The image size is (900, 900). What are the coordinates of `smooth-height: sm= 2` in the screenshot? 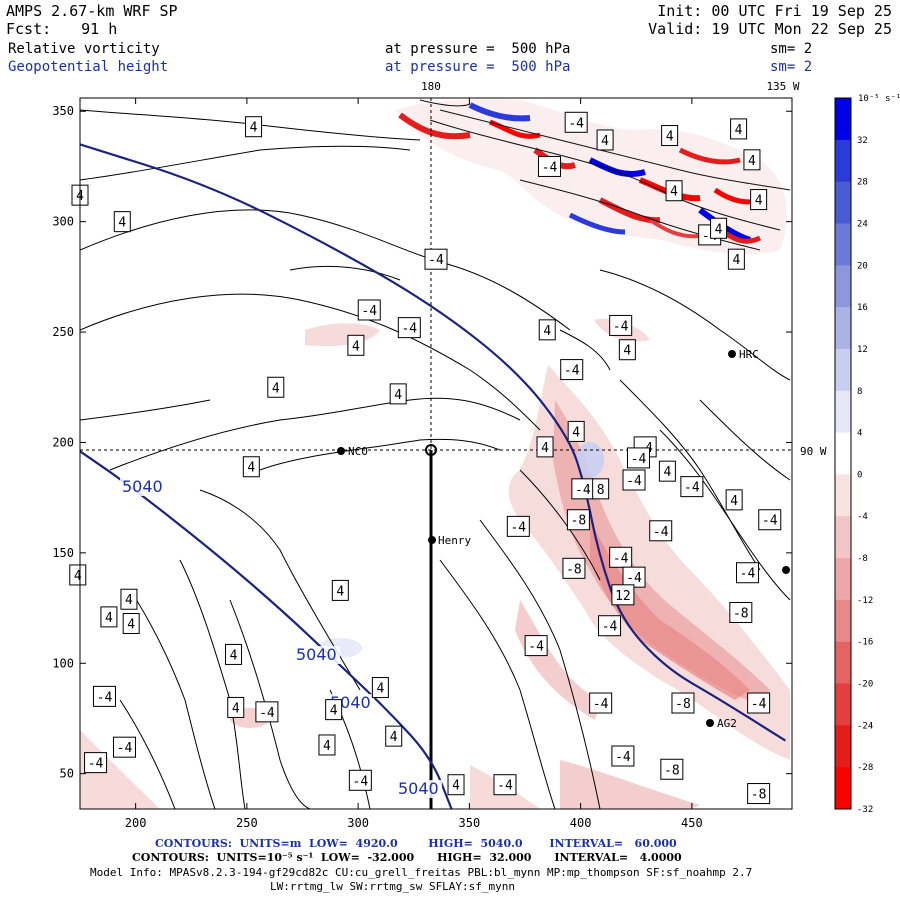 It's located at (791, 67).